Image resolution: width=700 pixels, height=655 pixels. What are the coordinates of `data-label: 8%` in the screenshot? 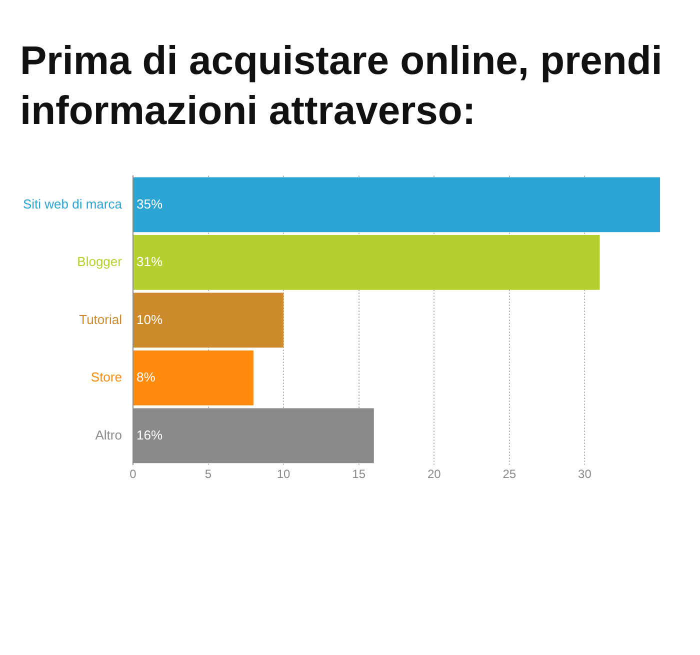 It's located at (146, 377).